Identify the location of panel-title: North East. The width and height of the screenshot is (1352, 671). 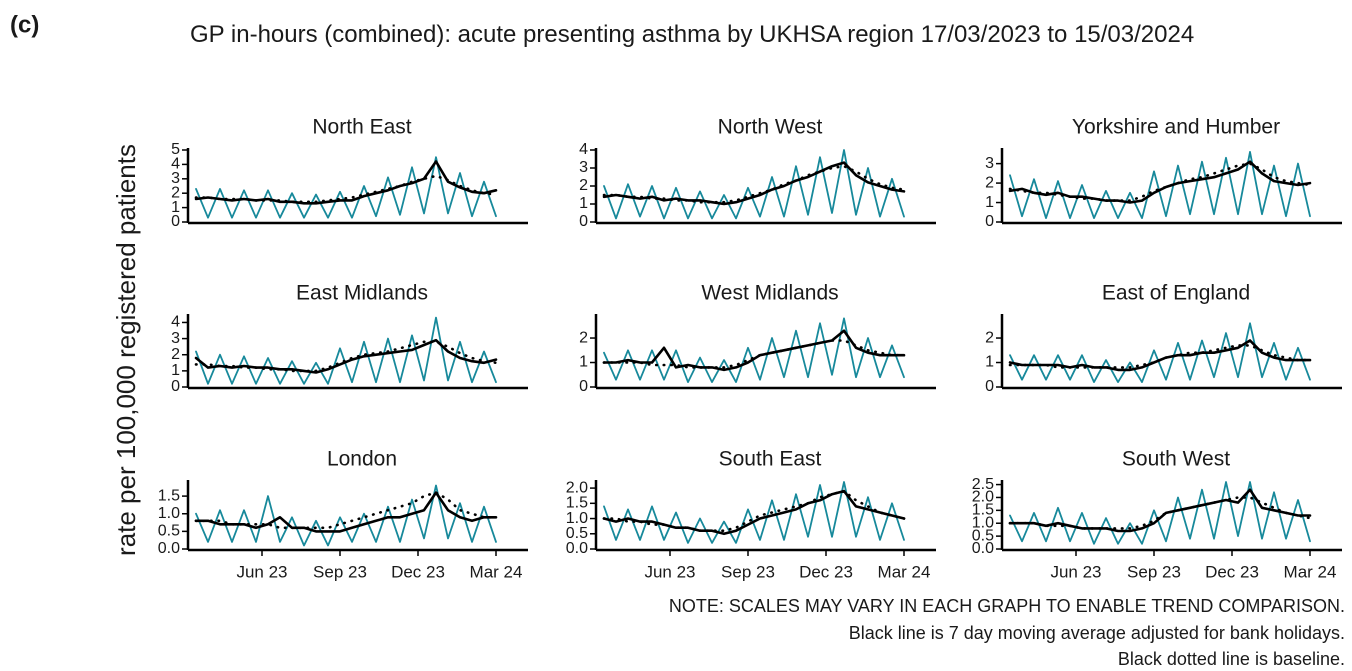
(361, 127).